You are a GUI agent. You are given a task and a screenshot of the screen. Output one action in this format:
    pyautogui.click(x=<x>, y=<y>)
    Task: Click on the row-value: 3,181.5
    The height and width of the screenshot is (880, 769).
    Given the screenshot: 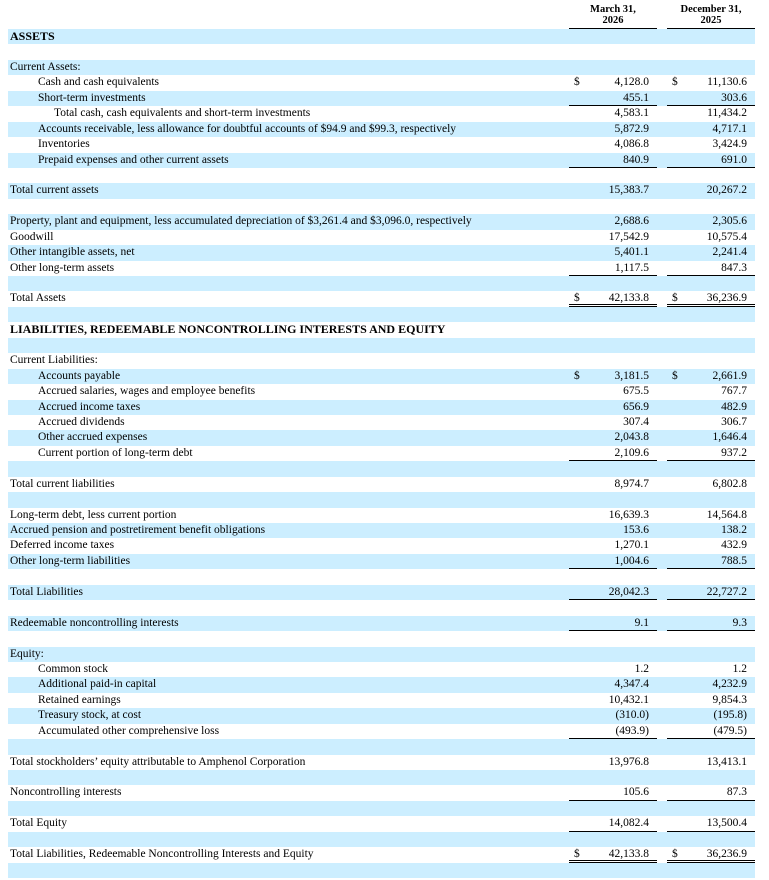 What is the action you would take?
    pyautogui.click(x=632, y=375)
    